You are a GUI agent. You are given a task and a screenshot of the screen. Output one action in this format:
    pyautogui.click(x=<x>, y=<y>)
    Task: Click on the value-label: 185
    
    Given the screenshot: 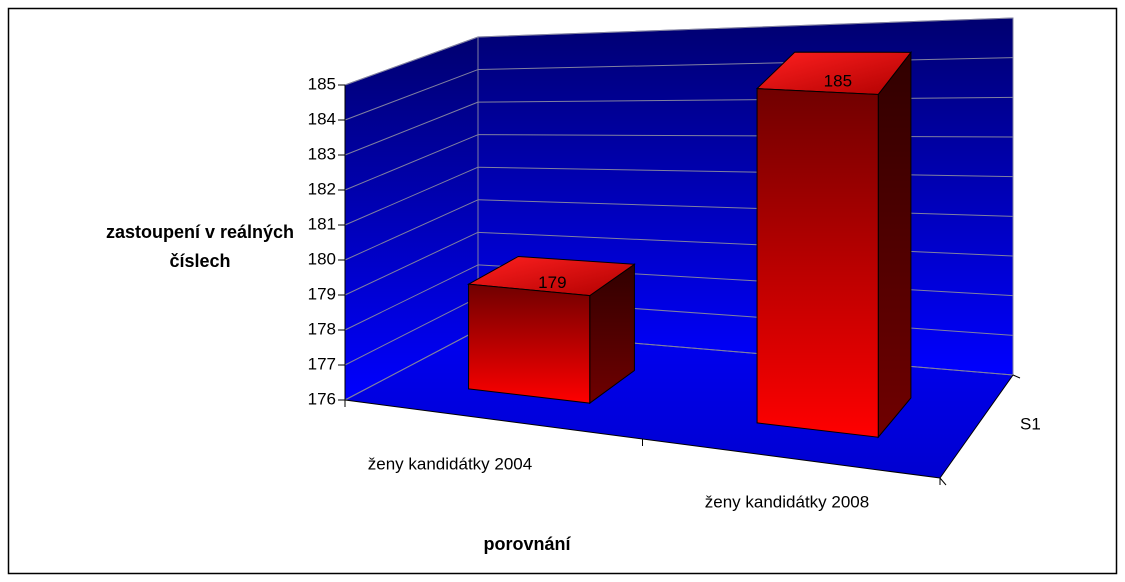 What is the action you would take?
    pyautogui.click(x=838, y=81)
    